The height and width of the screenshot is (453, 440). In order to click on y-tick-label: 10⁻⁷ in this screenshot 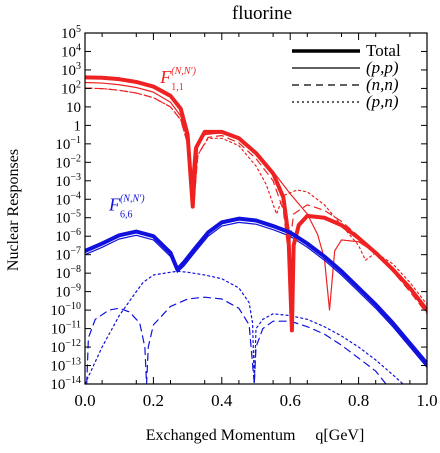, I will do `click(68, 255)`.